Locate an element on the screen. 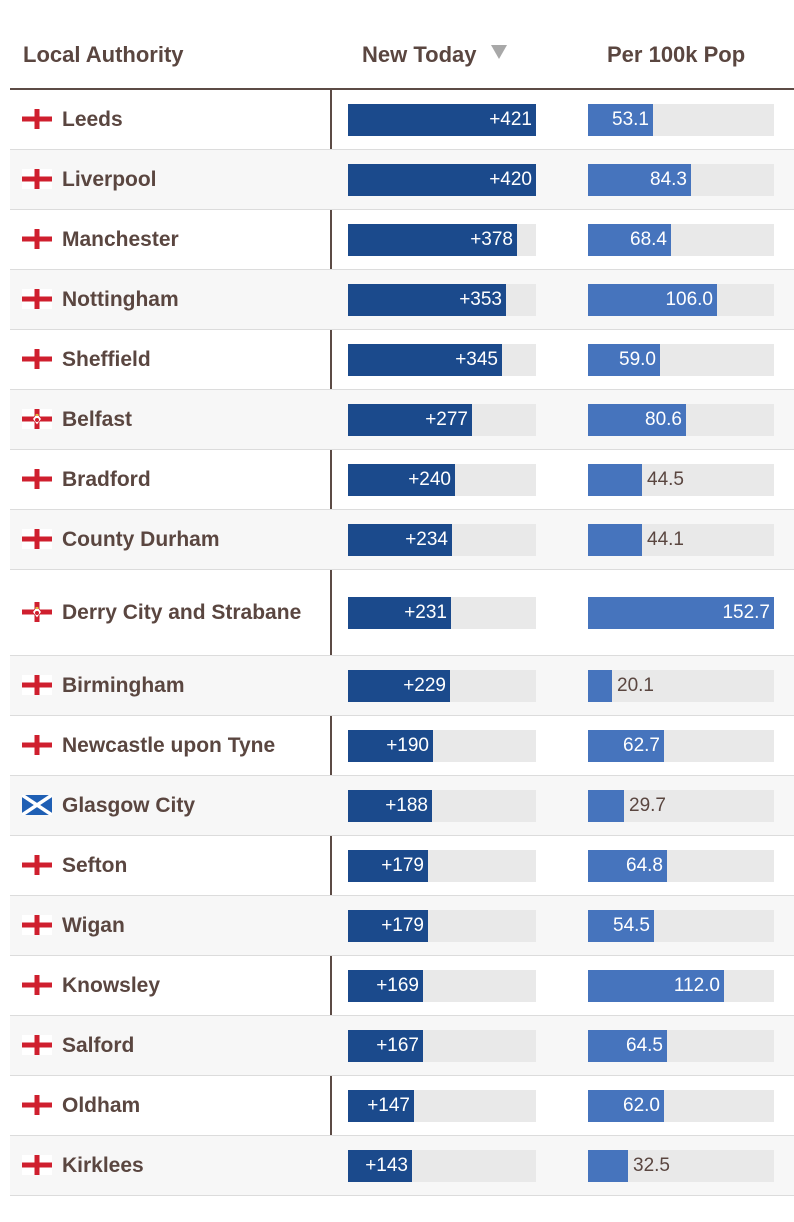 Image resolution: width=794 pixels, height=1222 pixels. new-today-value: +169 is located at coordinates (397, 985).